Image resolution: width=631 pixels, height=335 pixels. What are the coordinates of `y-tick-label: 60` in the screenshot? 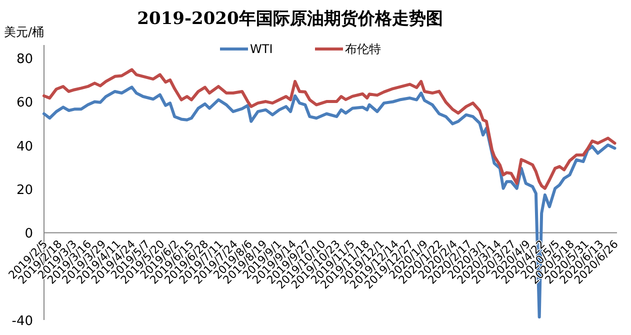 It's located at (24, 103).